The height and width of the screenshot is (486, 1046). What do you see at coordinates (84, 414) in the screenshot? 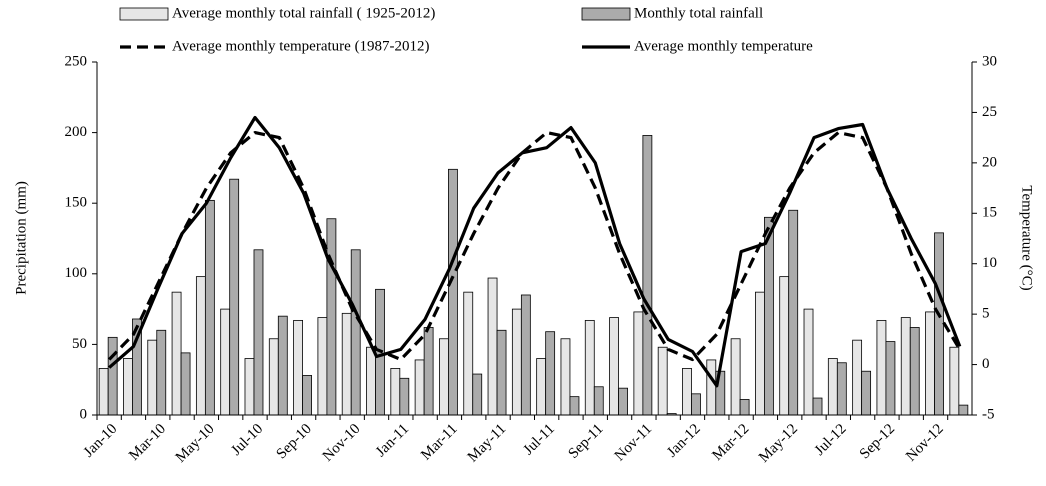
I see `y-tick-label: 0` at bounding box center [84, 414].